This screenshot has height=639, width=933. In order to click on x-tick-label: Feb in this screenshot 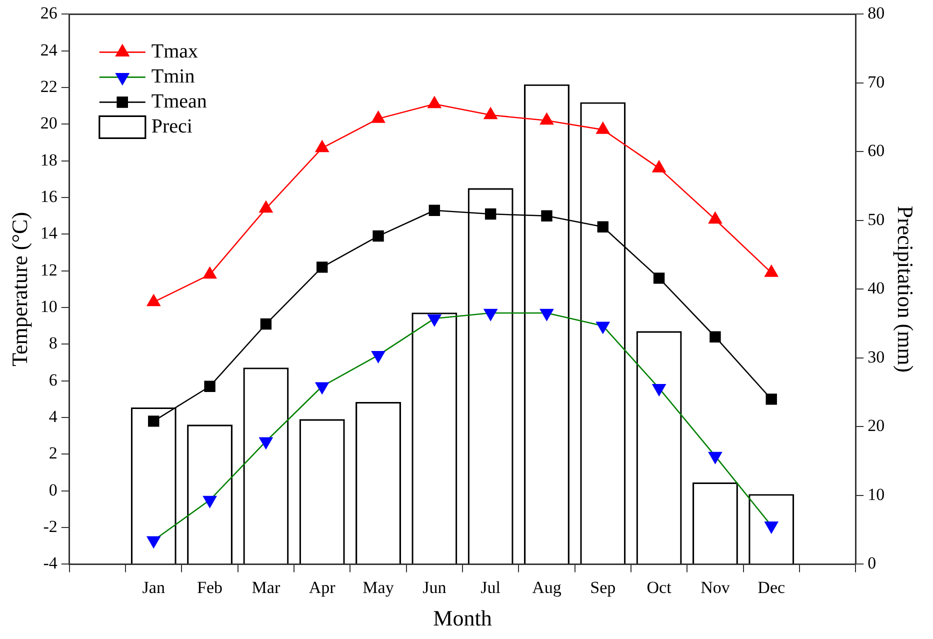, I will do `click(210, 587)`.